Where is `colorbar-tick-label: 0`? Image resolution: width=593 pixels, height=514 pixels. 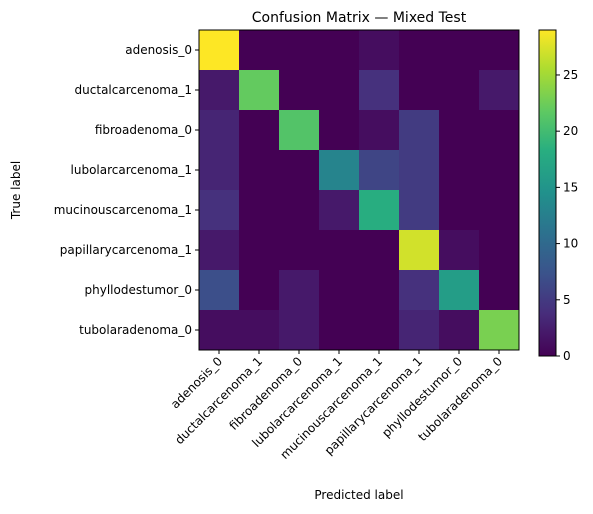
colorbar-tick-label: 0 is located at coordinates (567, 356).